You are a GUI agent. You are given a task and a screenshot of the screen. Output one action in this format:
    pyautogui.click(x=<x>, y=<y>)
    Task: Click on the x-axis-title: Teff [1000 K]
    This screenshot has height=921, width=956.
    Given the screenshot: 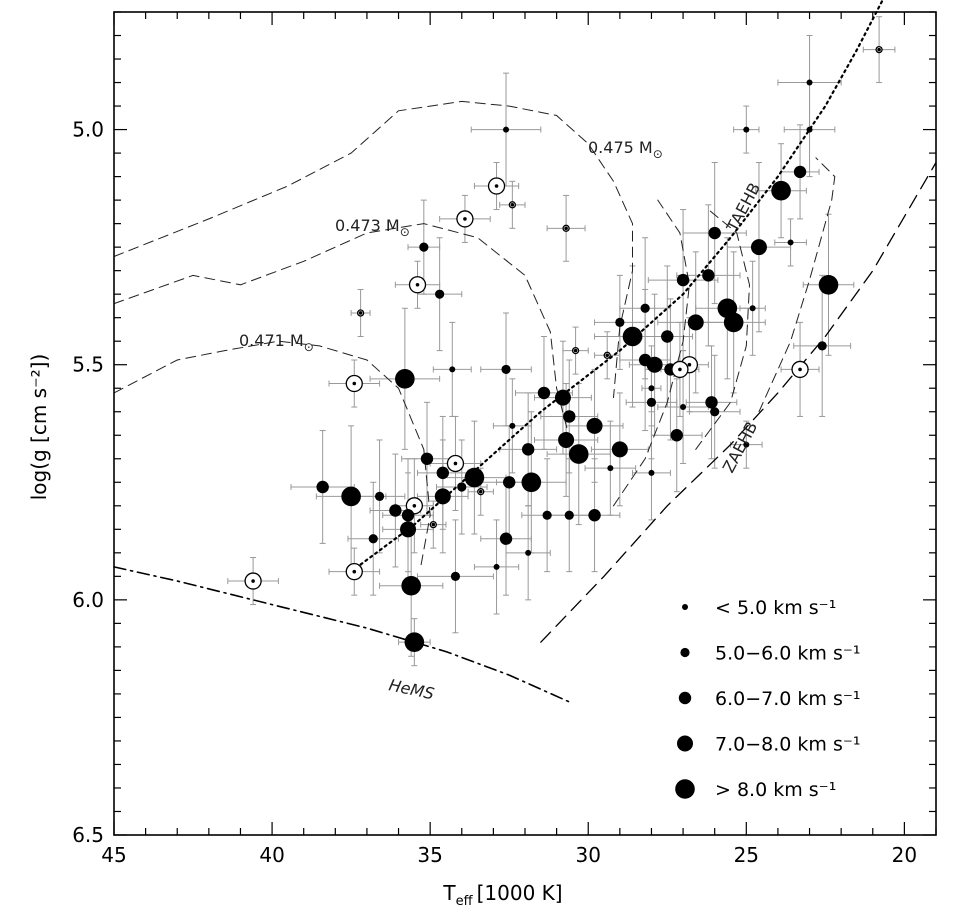 What is the action you would take?
    pyautogui.click(x=502, y=895)
    